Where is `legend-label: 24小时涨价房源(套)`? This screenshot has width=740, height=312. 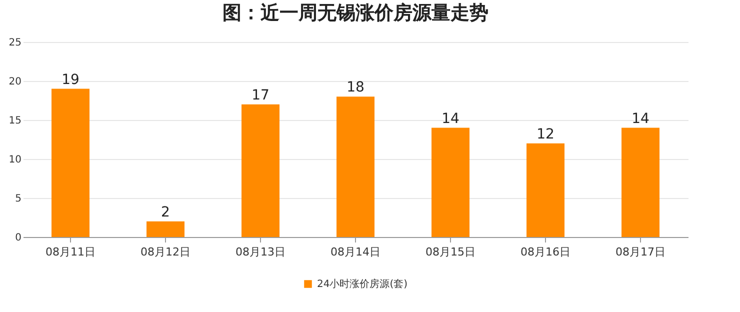
legend-label: 24小时涨价房源(套) is located at coordinates (362, 284).